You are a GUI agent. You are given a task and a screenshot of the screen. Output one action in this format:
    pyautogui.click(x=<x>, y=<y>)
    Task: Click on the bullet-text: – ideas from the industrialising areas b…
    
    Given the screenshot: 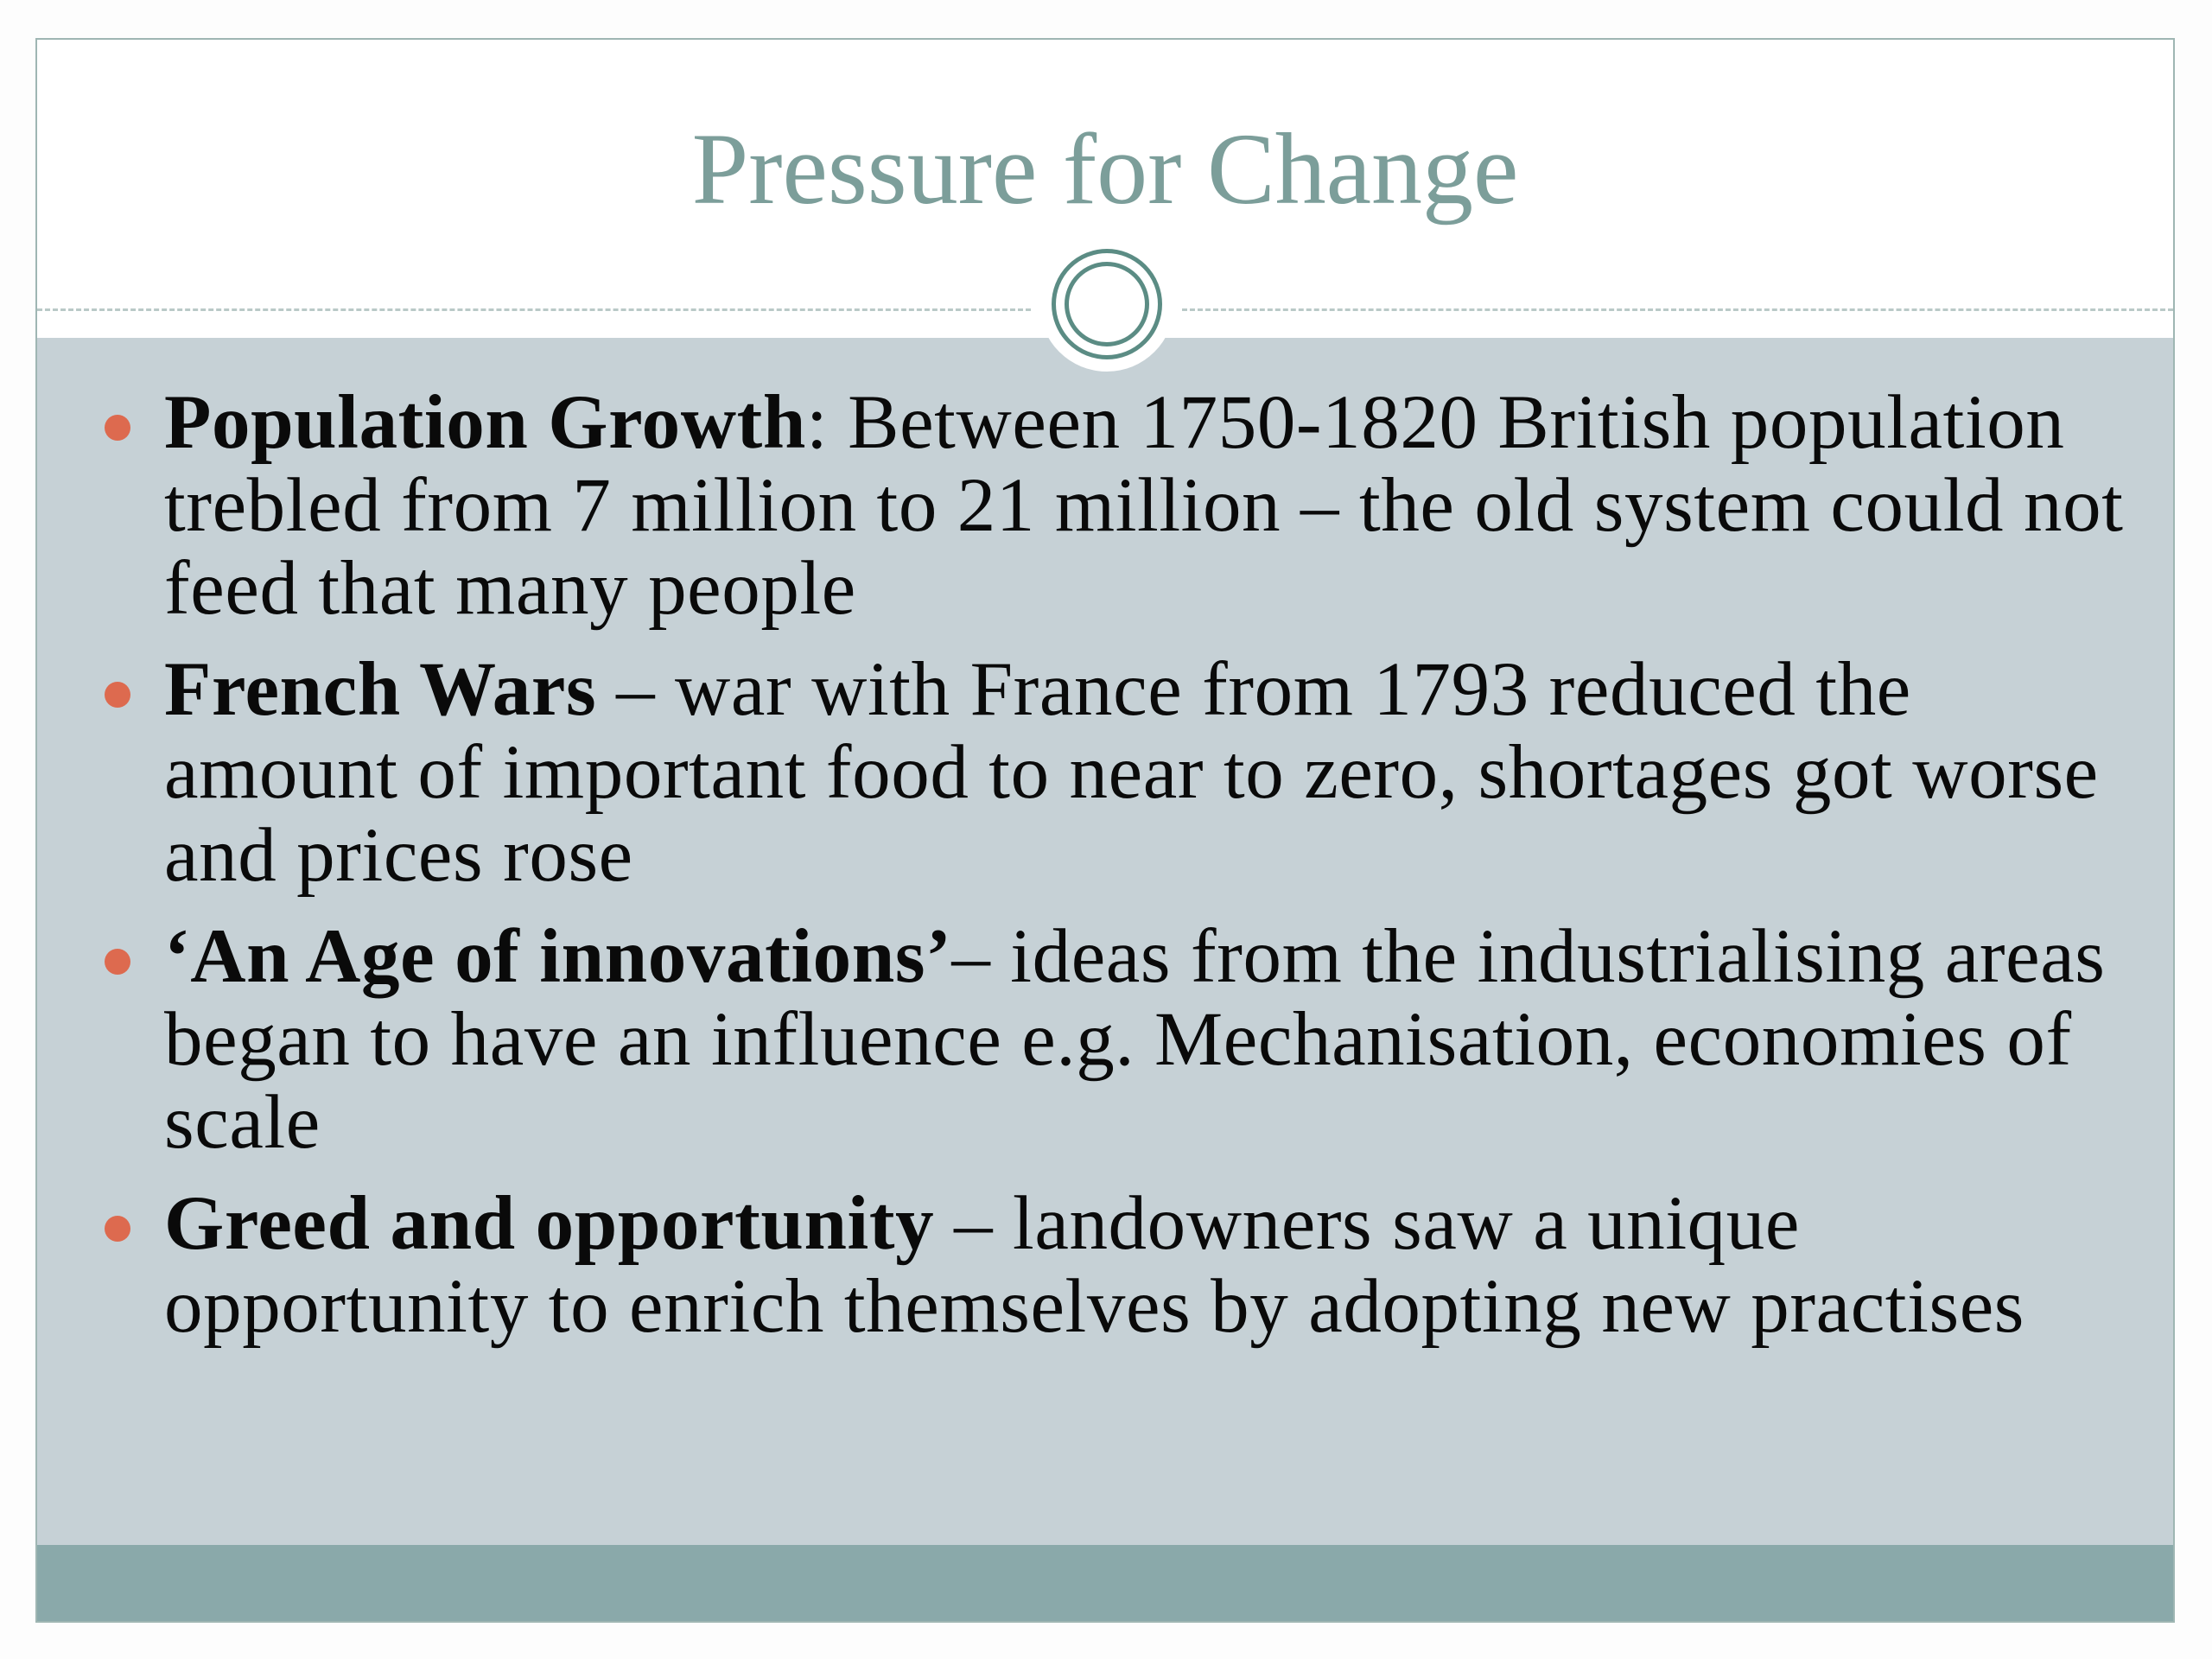 What is the action you would take?
    pyautogui.click(x=1135, y=1039)
    